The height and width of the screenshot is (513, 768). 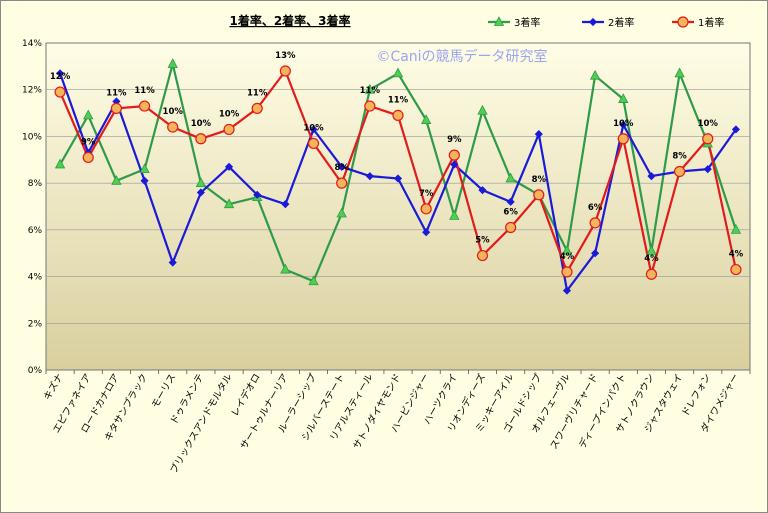 What do you see at coordinates (35, 184) in the screenshot?
I see `y-tick-label: 8%` at bounding box center [35, 184].